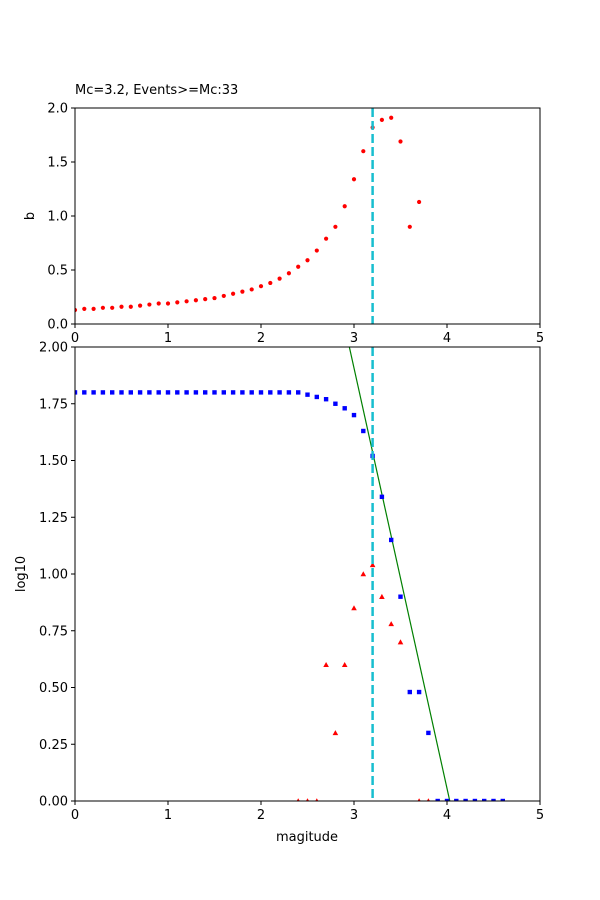  Describe the element at coordinates (57, 163) in the screenshot. I see `top-y-tick-label: 1.5` at that location.